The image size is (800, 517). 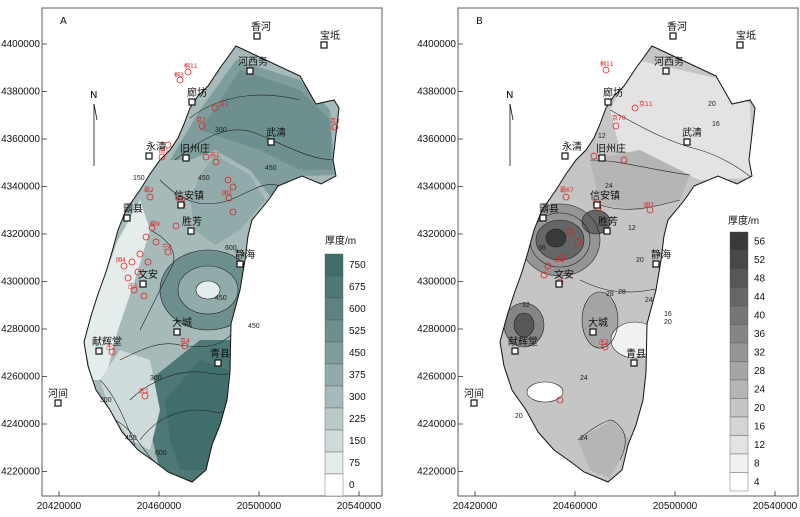 What do you see at coordinates (182, 326) in the screenshot?
I see `city-marker: 大城` at bounding box center [182, 326].